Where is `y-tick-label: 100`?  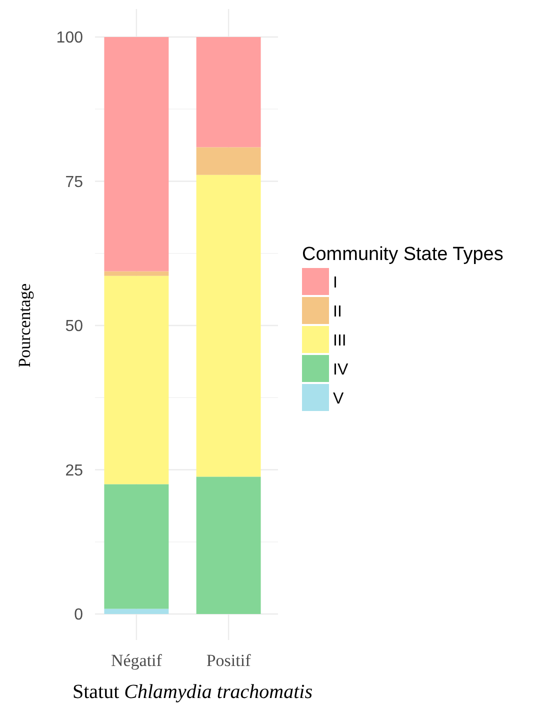 y-tick-label: 100 is located at coordinates (70, 38).